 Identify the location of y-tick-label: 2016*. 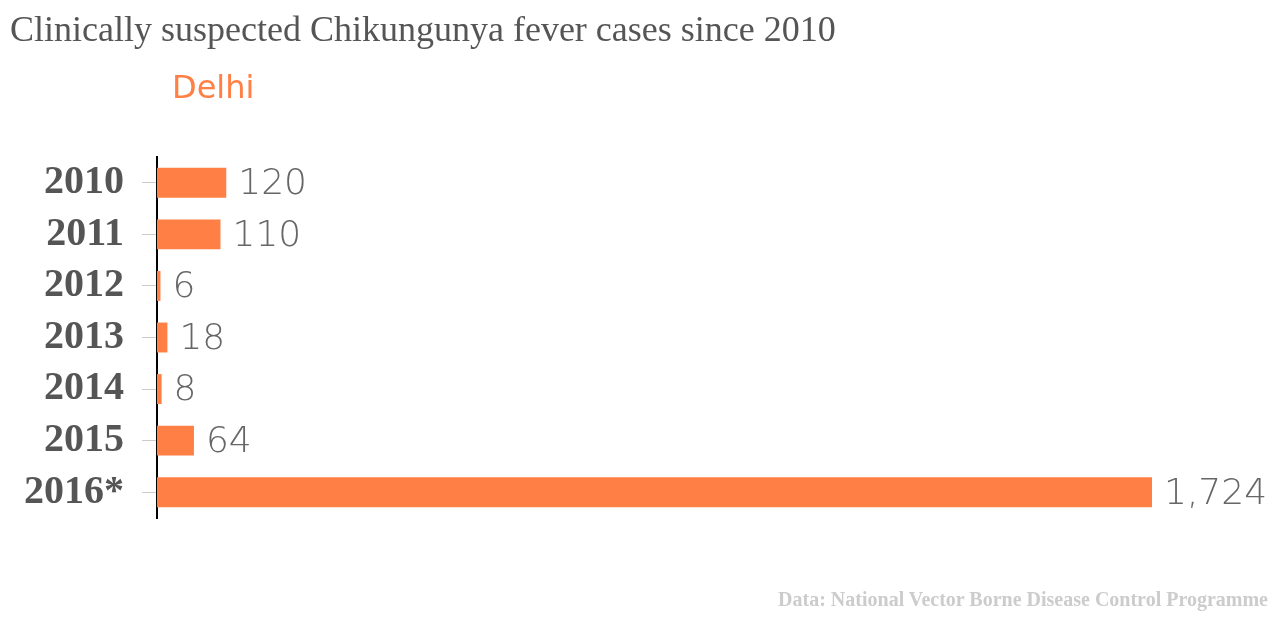
(74, 489).